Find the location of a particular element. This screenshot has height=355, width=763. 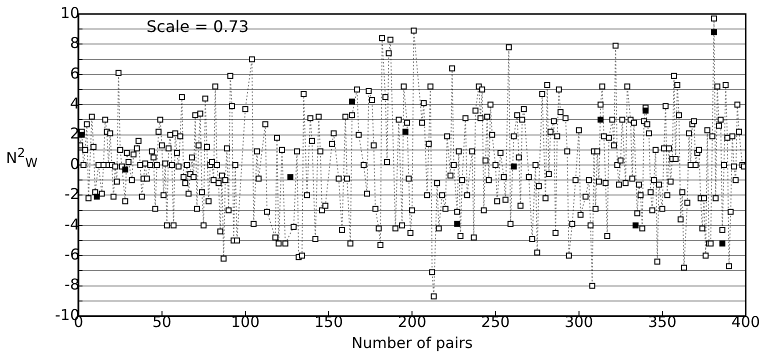

y-tick-label: -4 is located at coordinates (72, 224).